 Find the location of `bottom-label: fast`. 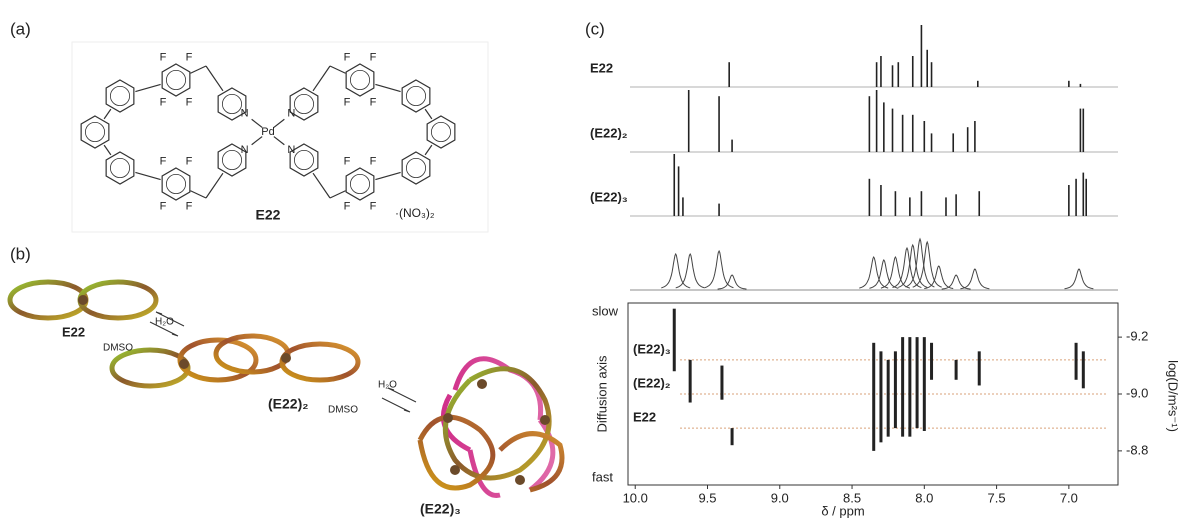

bottom-label: fast is located at coordinates (602, 476).